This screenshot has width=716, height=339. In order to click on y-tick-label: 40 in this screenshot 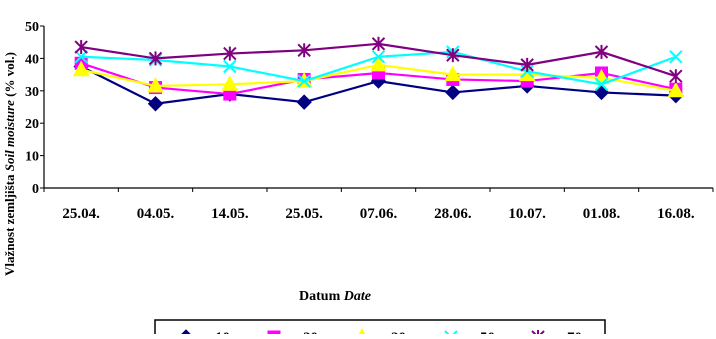, I will do `click(32, 59)`.